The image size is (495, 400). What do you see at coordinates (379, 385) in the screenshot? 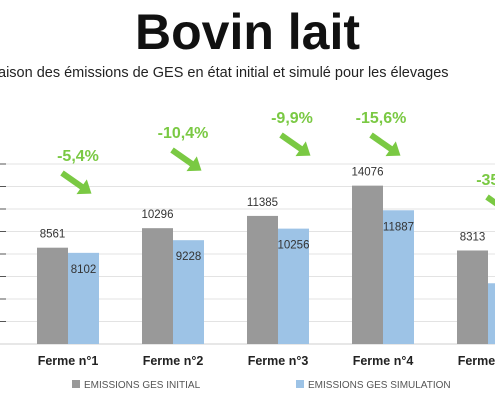
I see `legend-label: EMISSIONS GES SIMULATION` at bounding box center [379, 385].